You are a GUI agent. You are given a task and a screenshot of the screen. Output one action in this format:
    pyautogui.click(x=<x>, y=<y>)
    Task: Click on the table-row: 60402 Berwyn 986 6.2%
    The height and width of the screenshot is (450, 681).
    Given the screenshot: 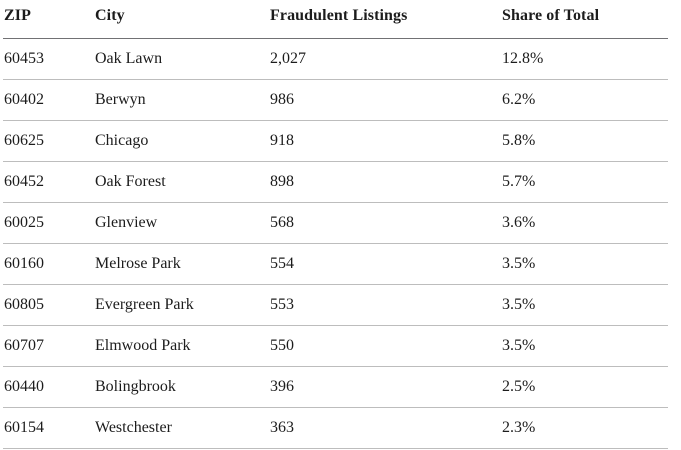 What is the action you would take?
    pyautogui.click(x=335, y=100)
    